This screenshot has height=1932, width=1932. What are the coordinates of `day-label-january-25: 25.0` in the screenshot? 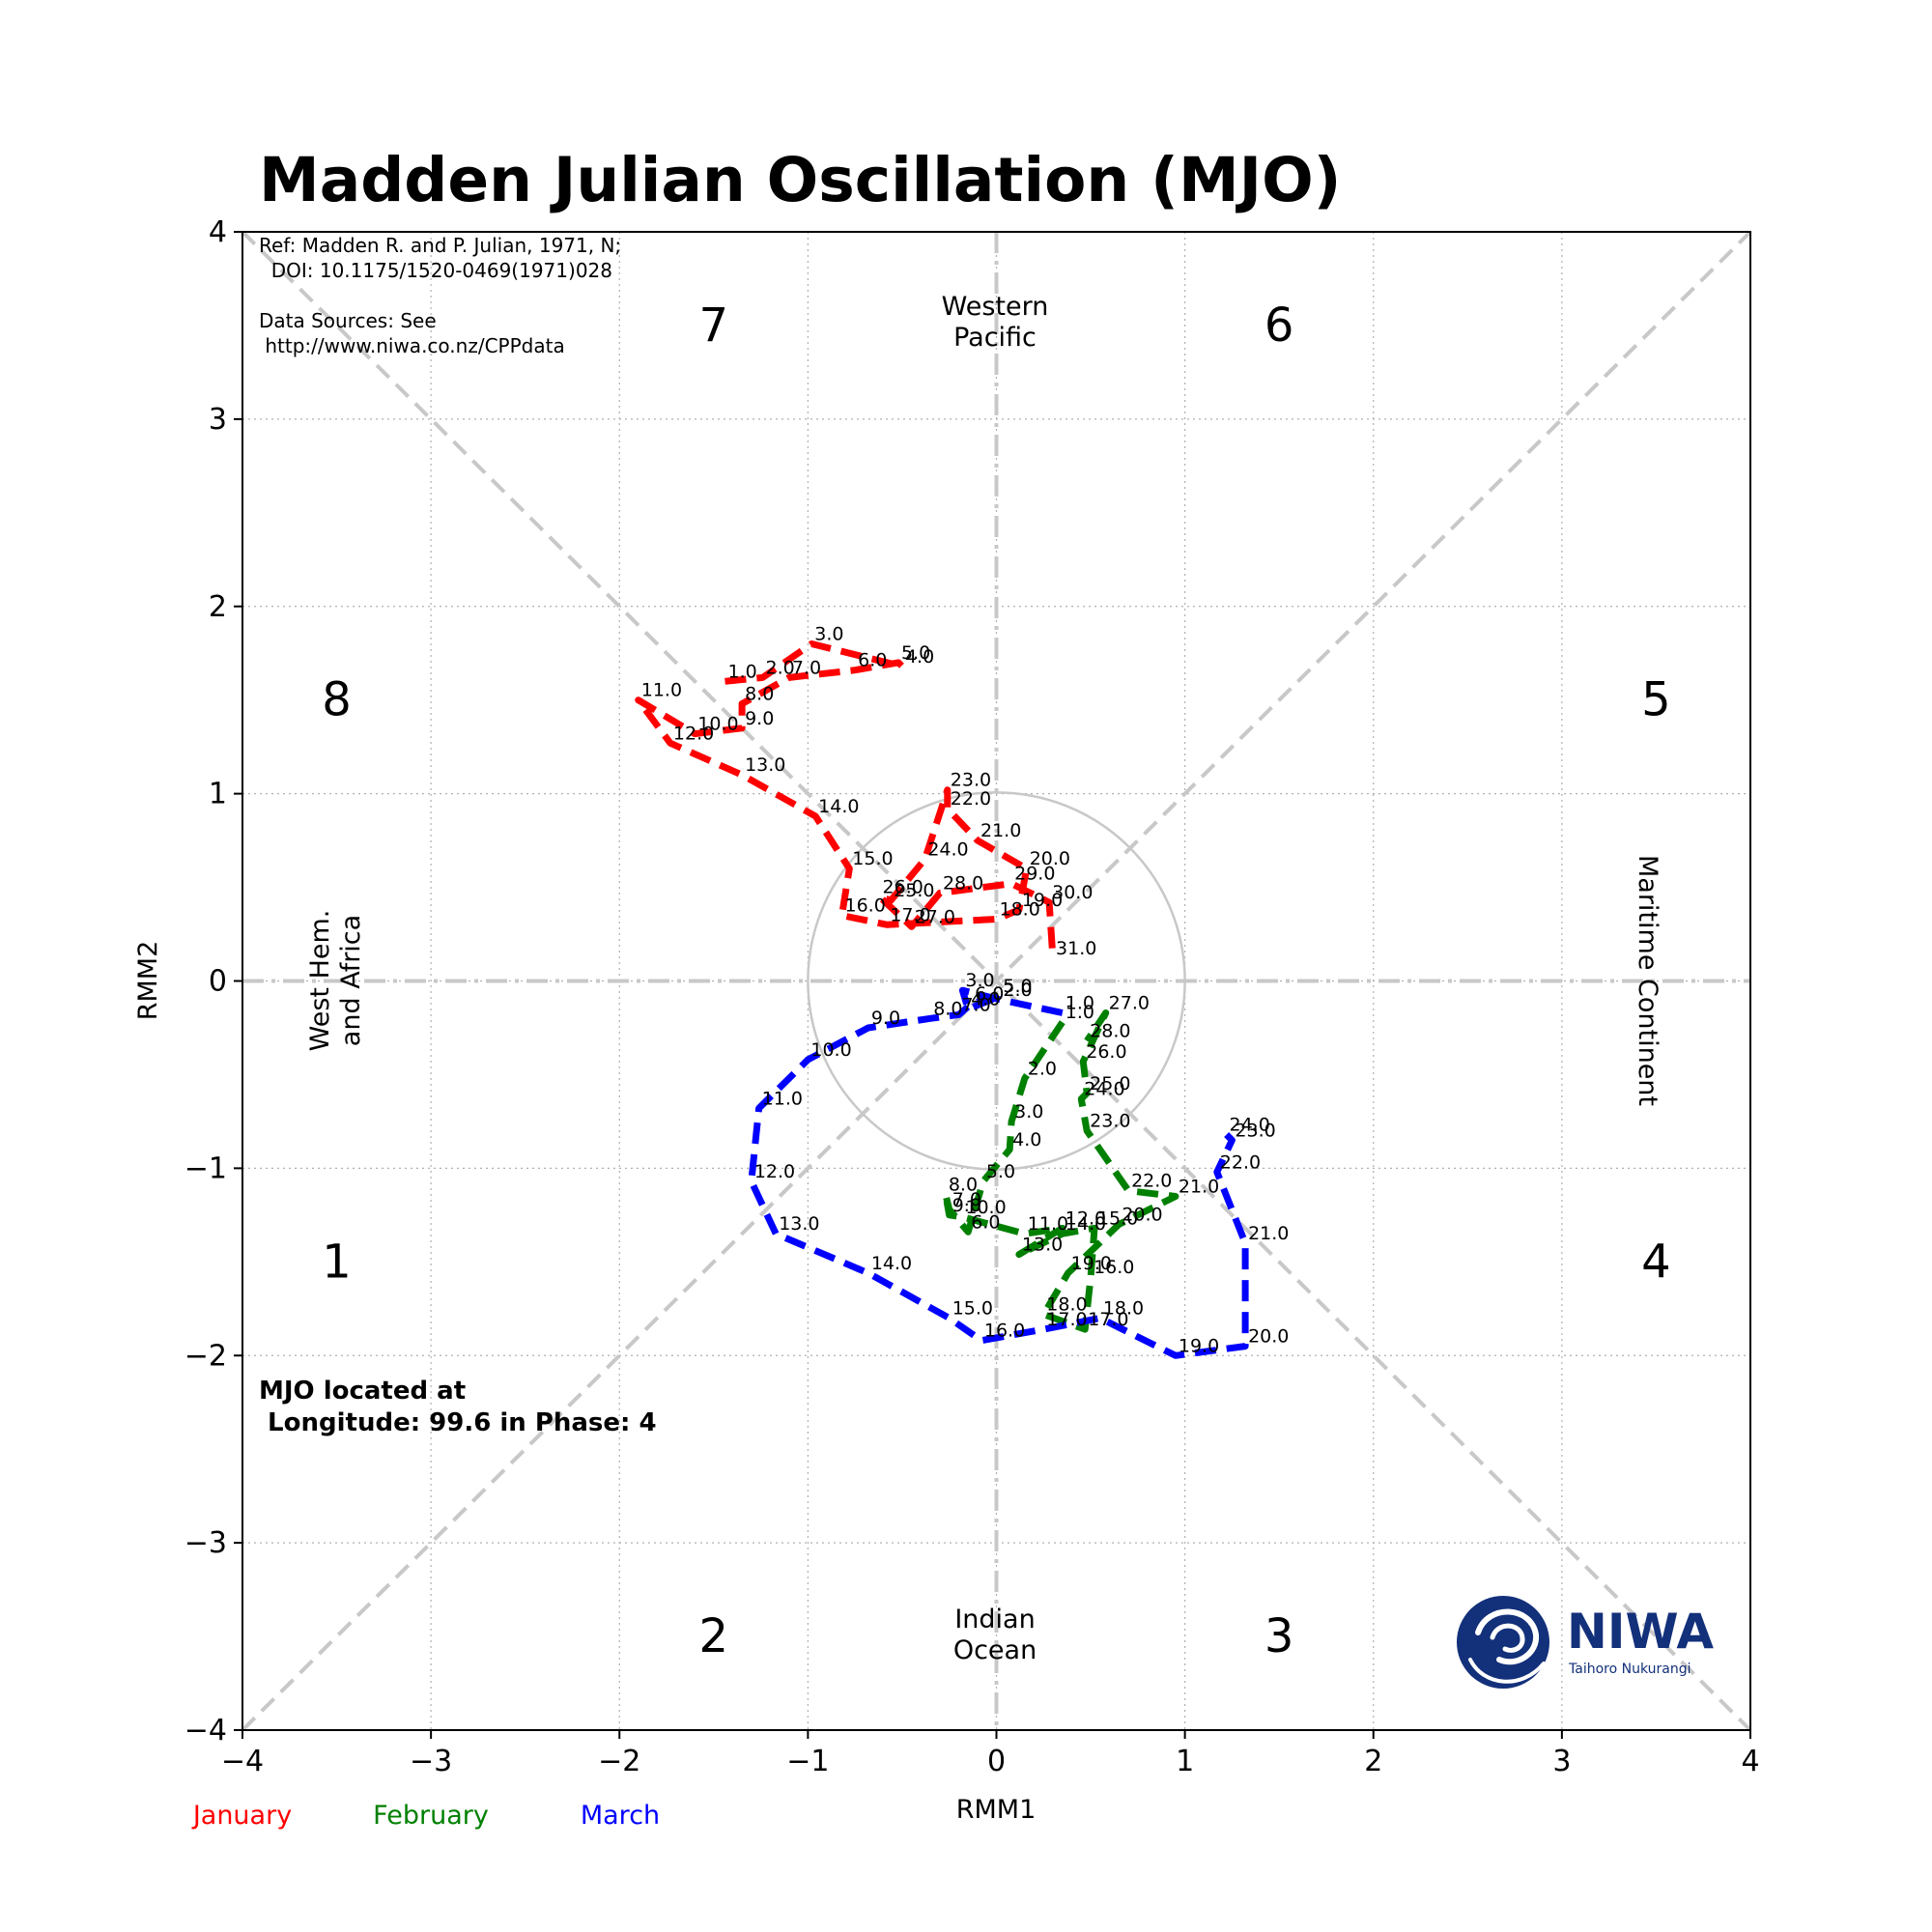 It's located at (914, 890).